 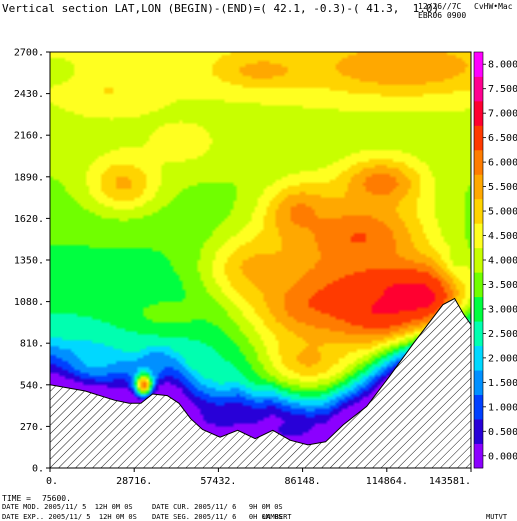 What do you see at coordinates (502, 383) in the screenshot?
I see `colorbar-label: 1.500` at bounding box center [502, 383].